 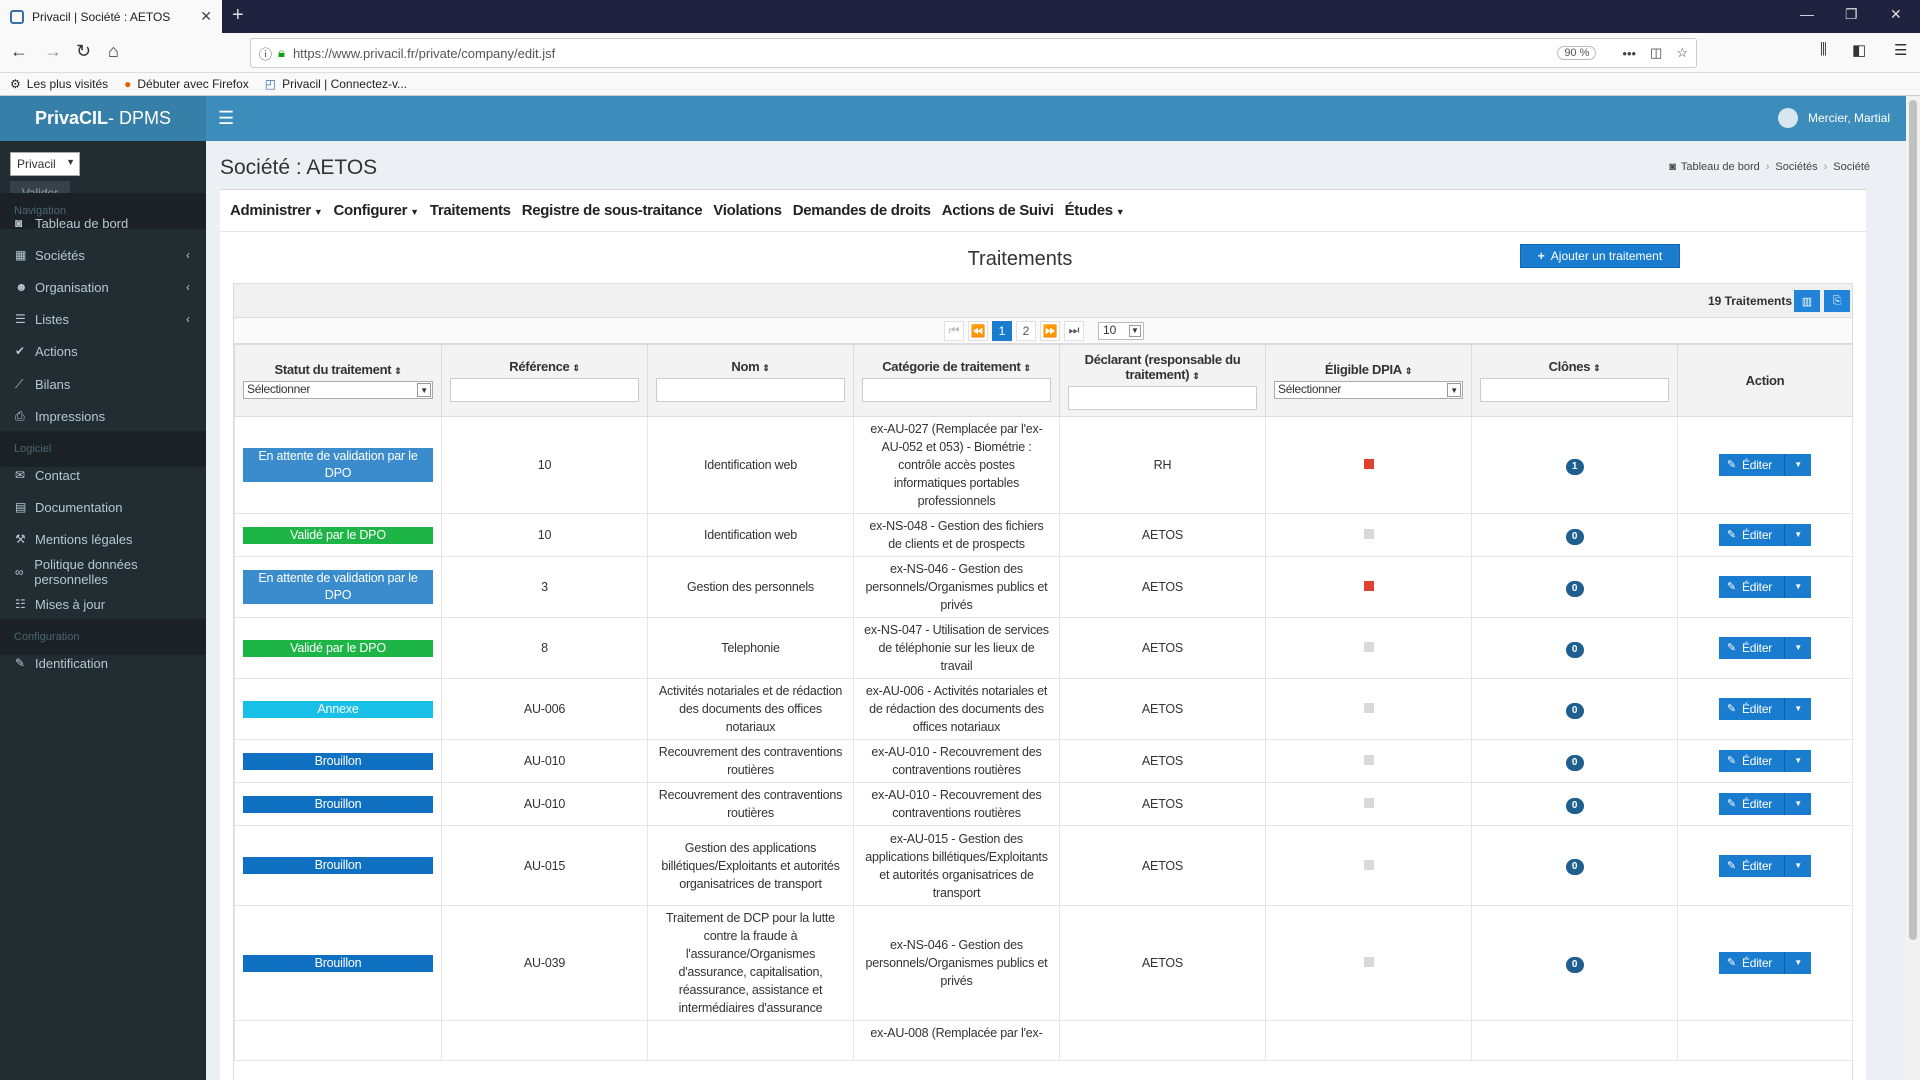 I want to click on reload-icon: ↻, so click(x=84, y=51).